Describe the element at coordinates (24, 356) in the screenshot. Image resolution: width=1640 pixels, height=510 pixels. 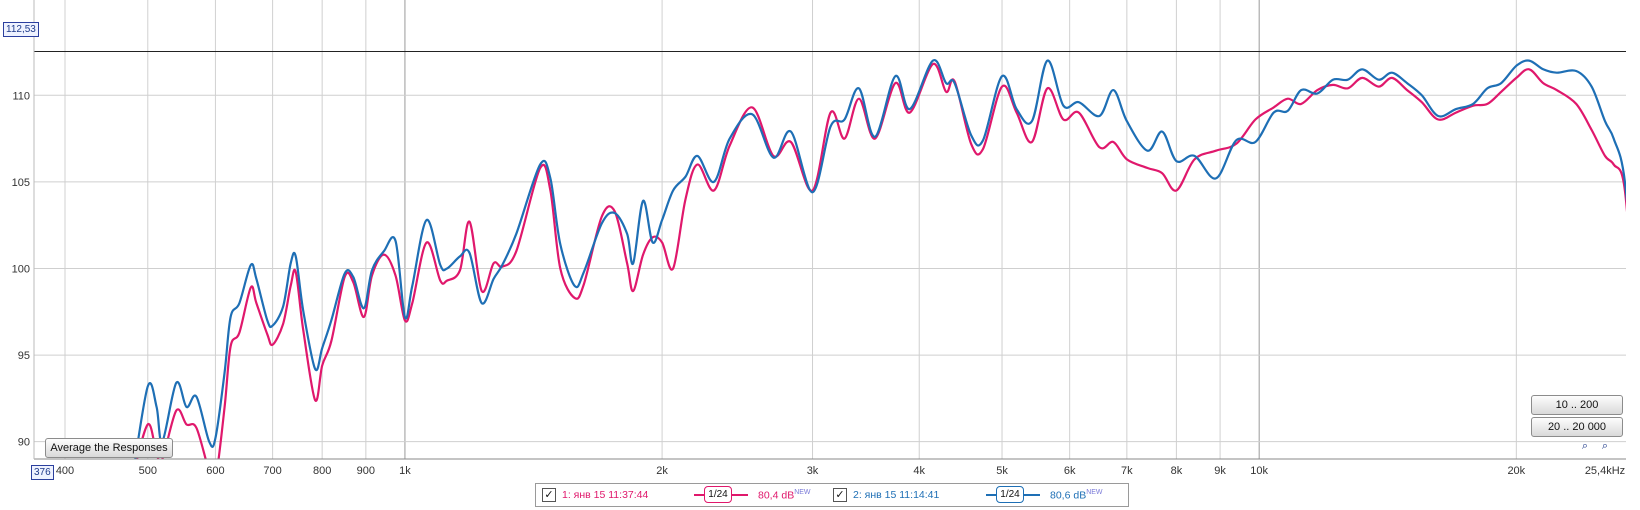
I see `y-tick-label: 95` at that location.